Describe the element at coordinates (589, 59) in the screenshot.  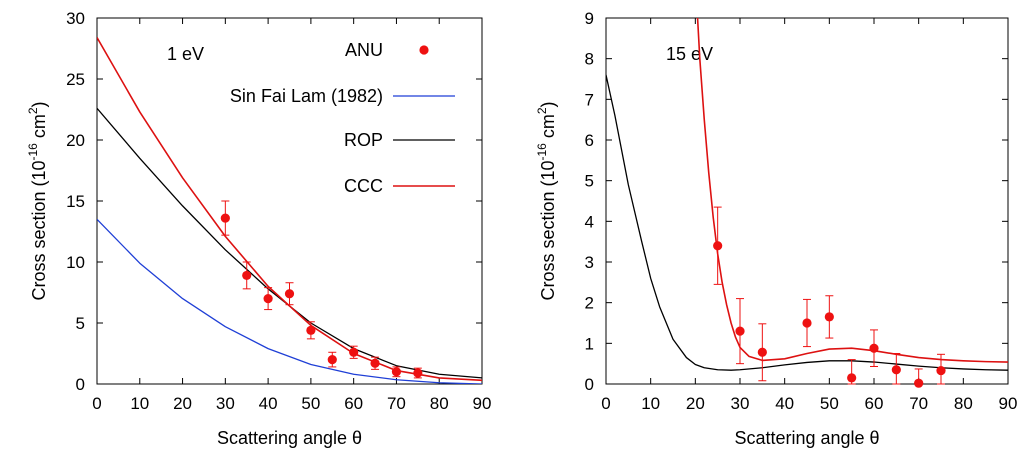
I see `y-tick-label: 8` at that location.